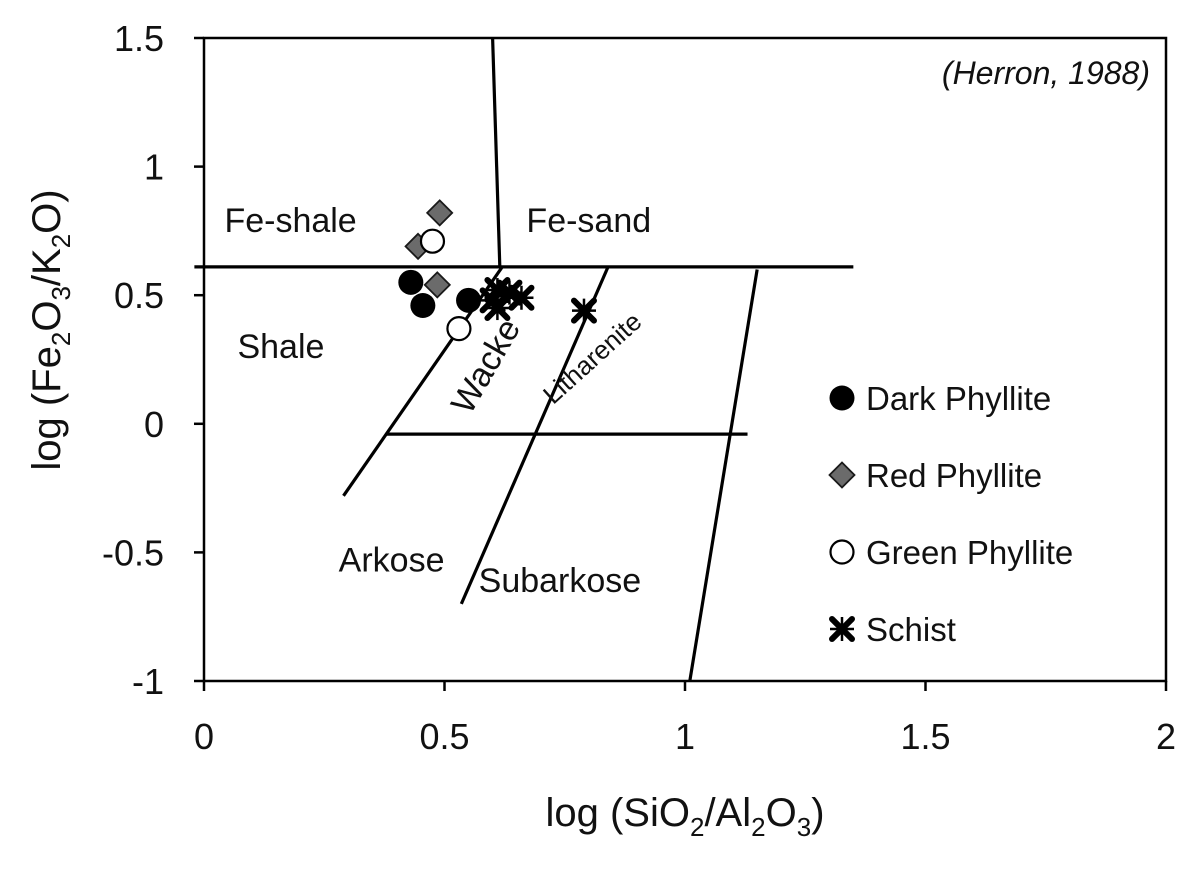  What do you see at coordinates (685, 736) in the screenshot?
I see `x-tick-label: 1` at bounding box center [685, 736].